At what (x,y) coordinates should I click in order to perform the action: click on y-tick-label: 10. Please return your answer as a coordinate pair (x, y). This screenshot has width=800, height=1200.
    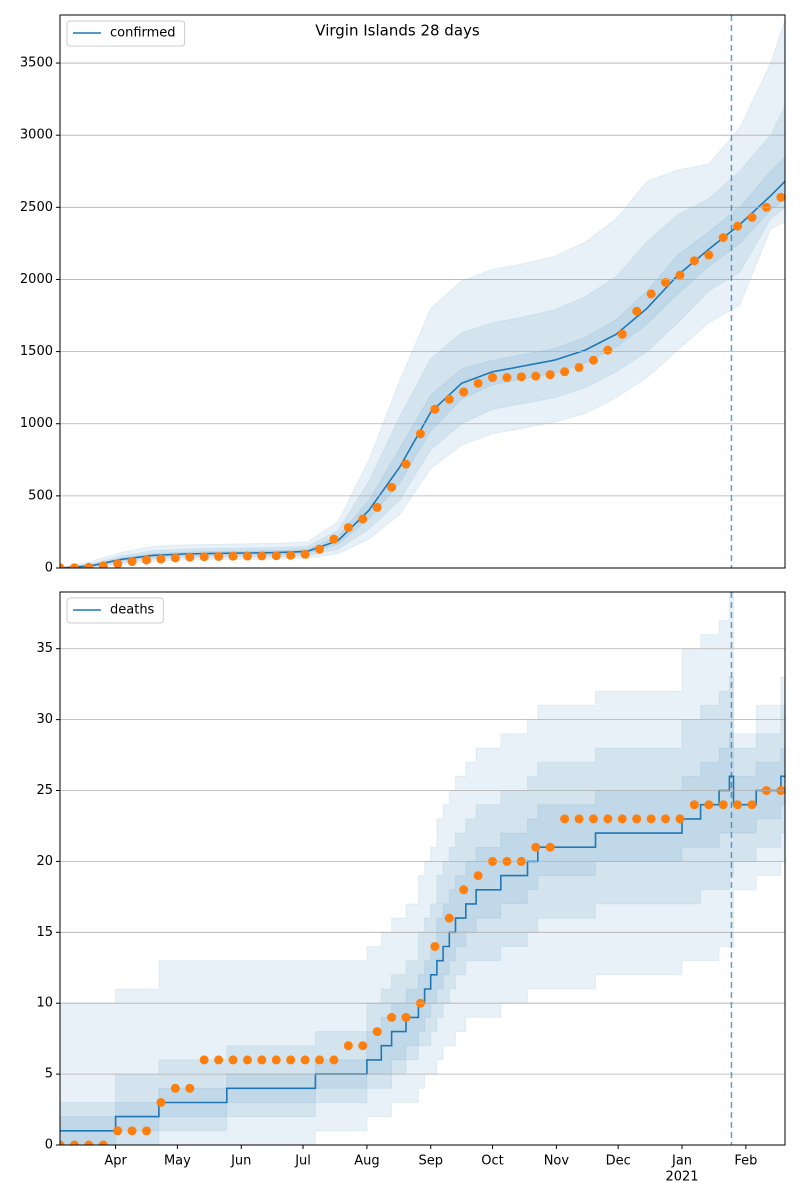
    Looking at the image, I should click on (44, 1003).